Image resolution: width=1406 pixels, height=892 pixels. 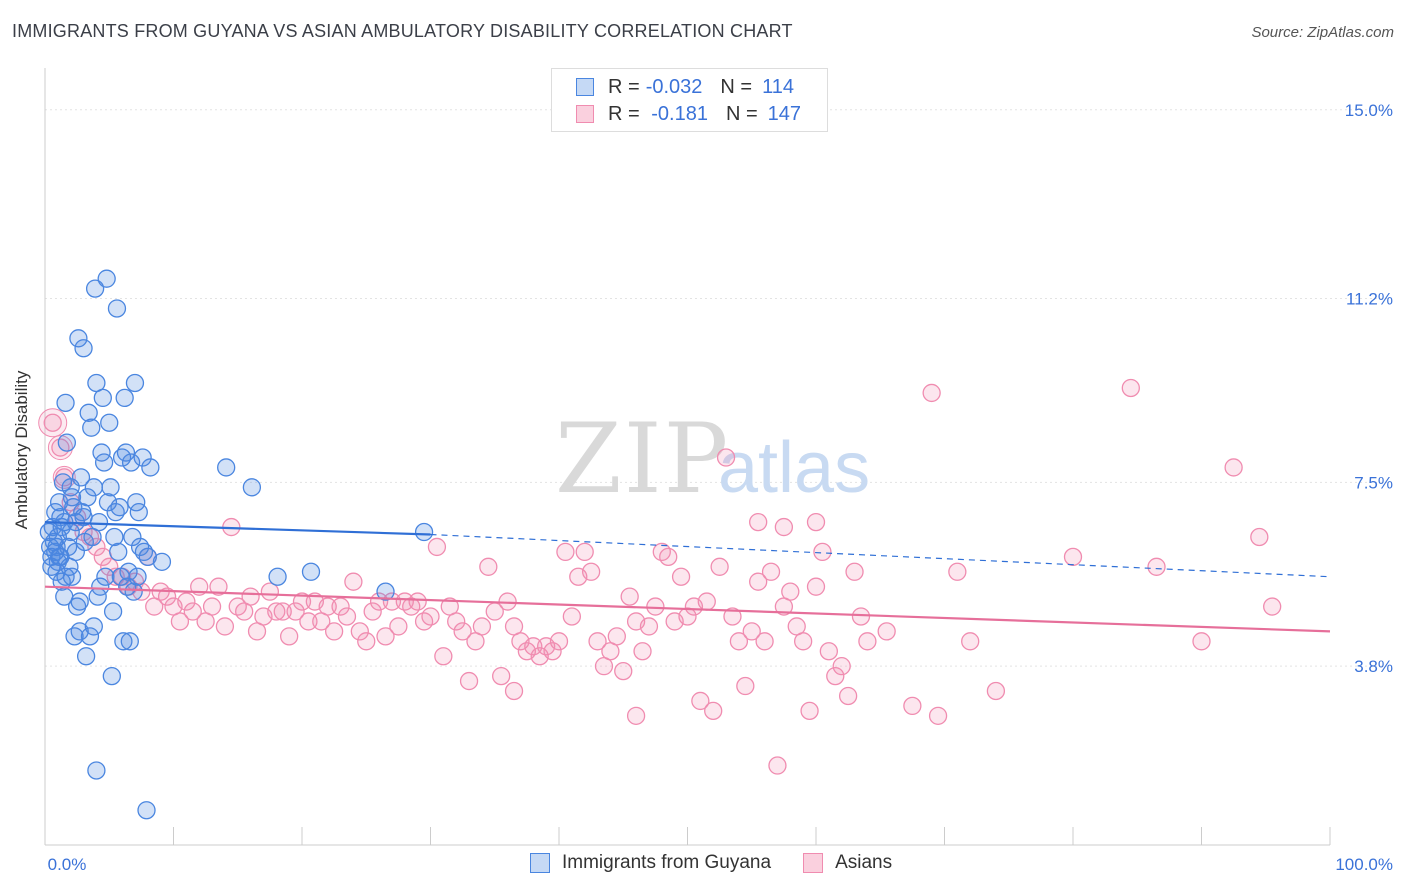 I want to click on legend-row-guyana: R = -0.032 N = 114, so click(x=685, y=87).